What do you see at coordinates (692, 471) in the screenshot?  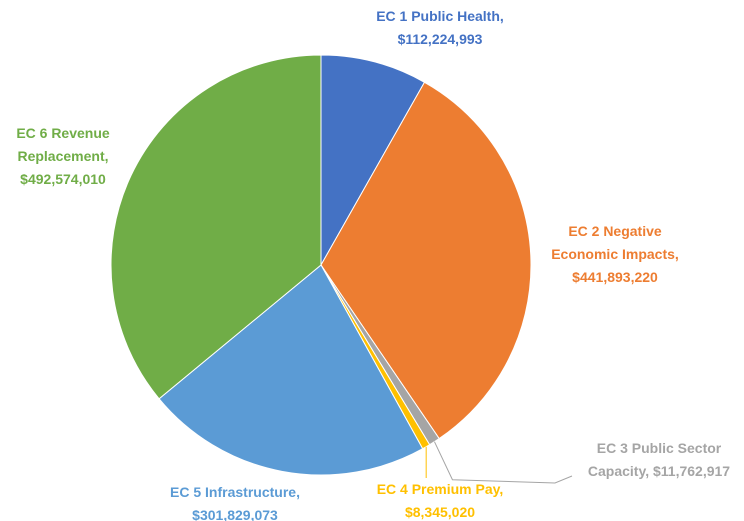 I see `value-label: $11,762,917` at bounding box center [692, 471].